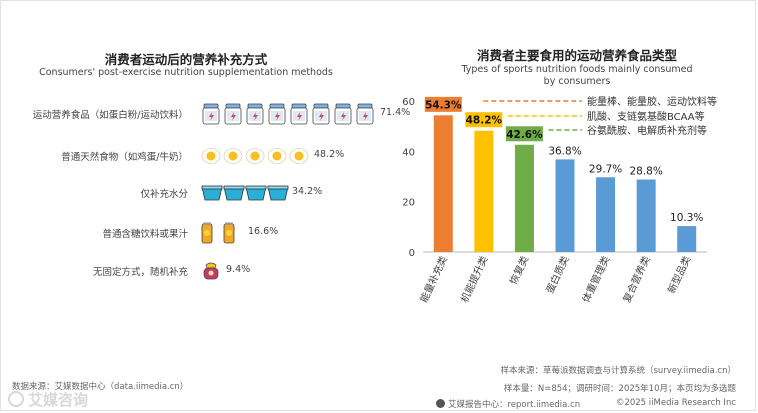  Describe the element at coordinates (557, 275) in the screenshot. I see `category-label: 蛋白质类` at that location.